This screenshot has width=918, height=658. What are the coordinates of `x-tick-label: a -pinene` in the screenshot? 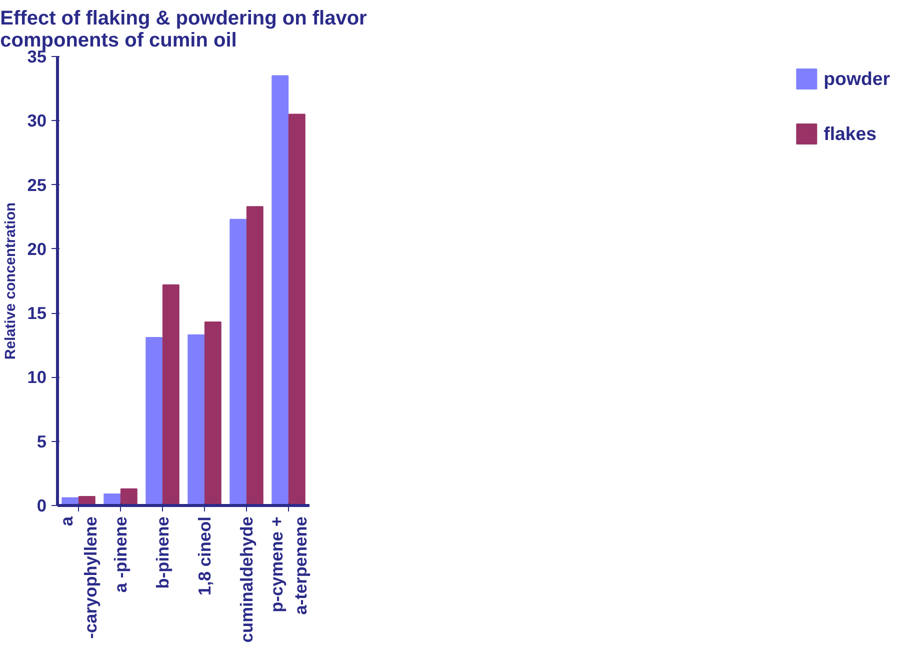 It's located at (120, 554).